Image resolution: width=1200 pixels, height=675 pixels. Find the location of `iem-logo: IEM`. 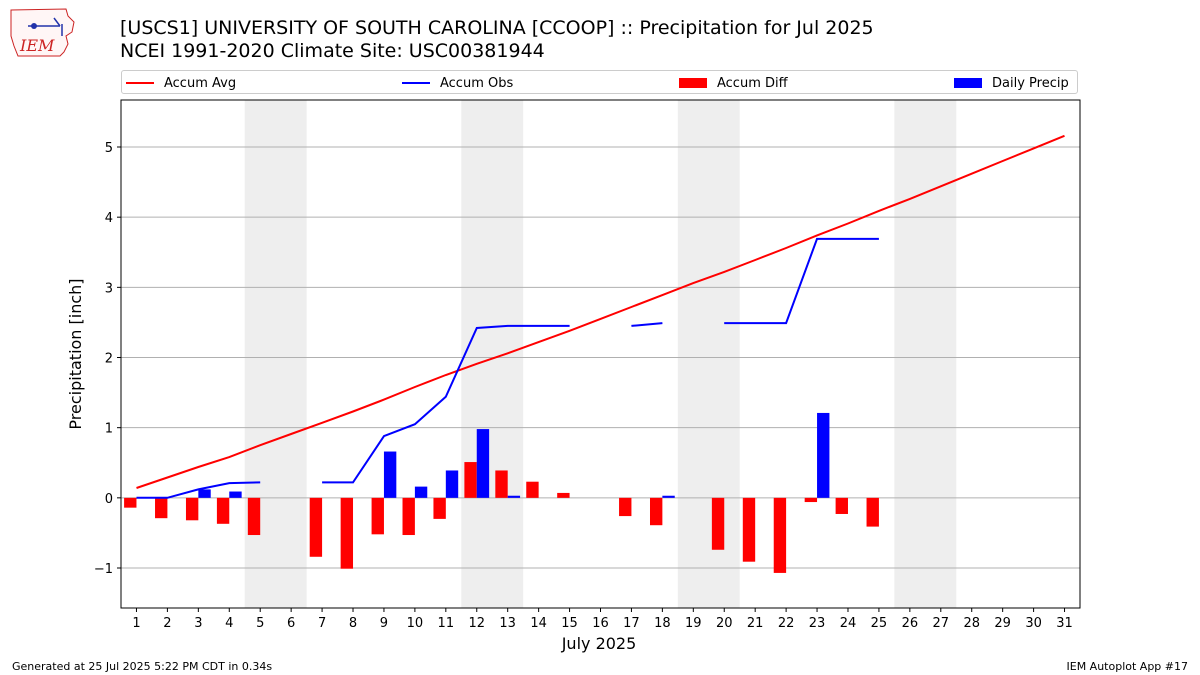

iem-logo: IEM is located at coordinates (44, 32).